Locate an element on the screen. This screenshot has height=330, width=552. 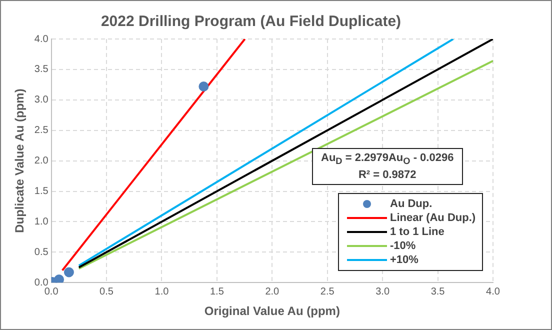
chart-title: 2022 Drilling Program (Au Field Duplicate) is located at coordinates (251, 21).